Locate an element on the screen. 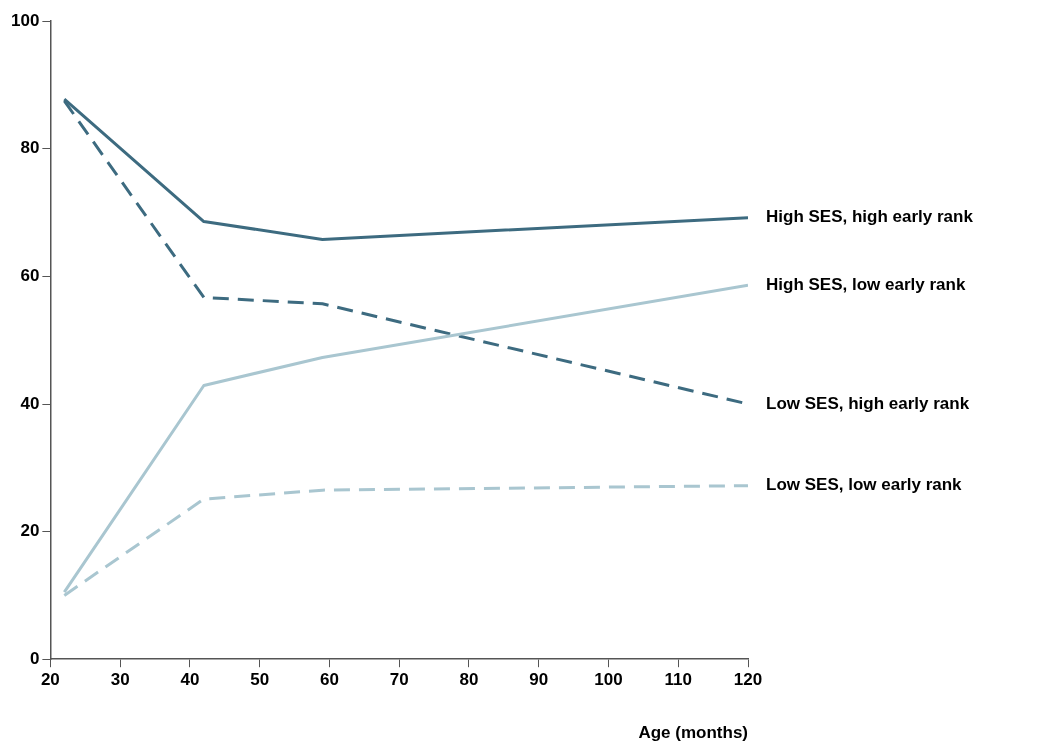 Image resolution: width=1056 pixels, height=756 pixels. x-tick-label: 50 is located at coordinates (260, 680).